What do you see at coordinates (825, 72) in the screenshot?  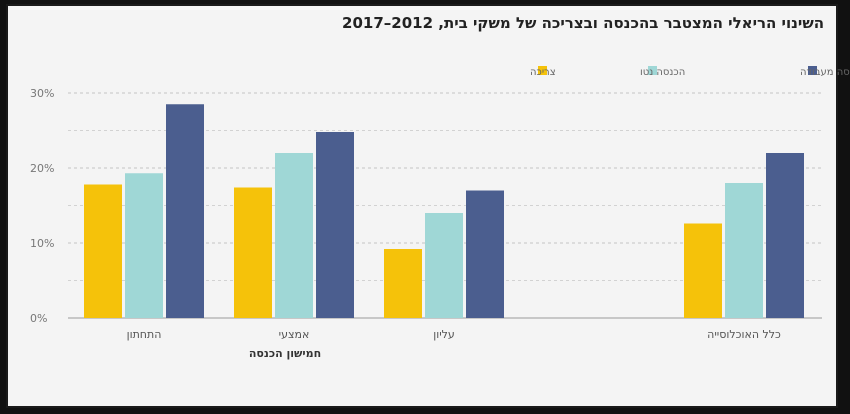 I see `legend-label: הכנסה מעבודה` at bounding box center [825, 72].